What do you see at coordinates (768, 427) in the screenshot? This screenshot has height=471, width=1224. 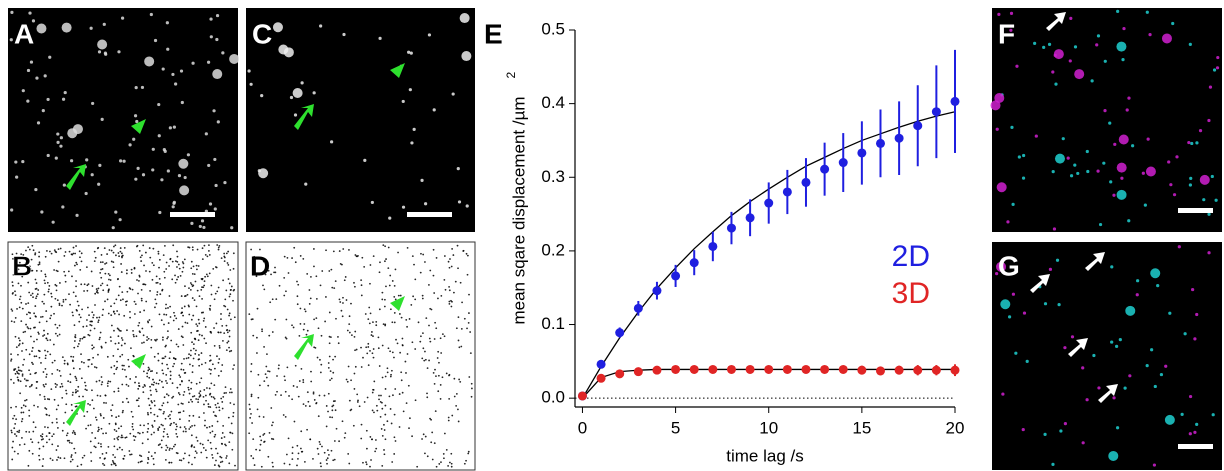 I see `x-tick-label: 10` at bounding box center [768, 427].